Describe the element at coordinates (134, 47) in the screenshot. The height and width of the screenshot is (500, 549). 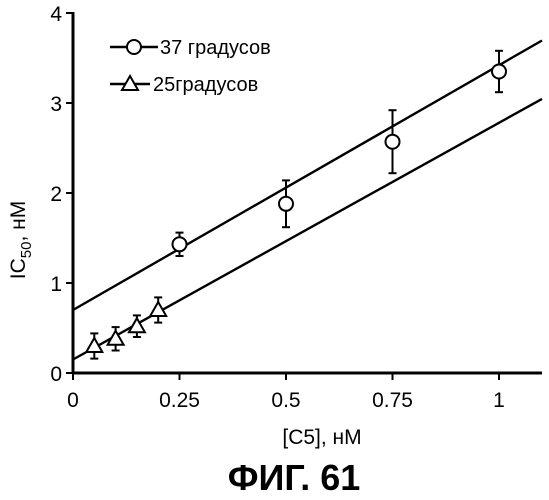
I see `legend-marker-circle` at that location.